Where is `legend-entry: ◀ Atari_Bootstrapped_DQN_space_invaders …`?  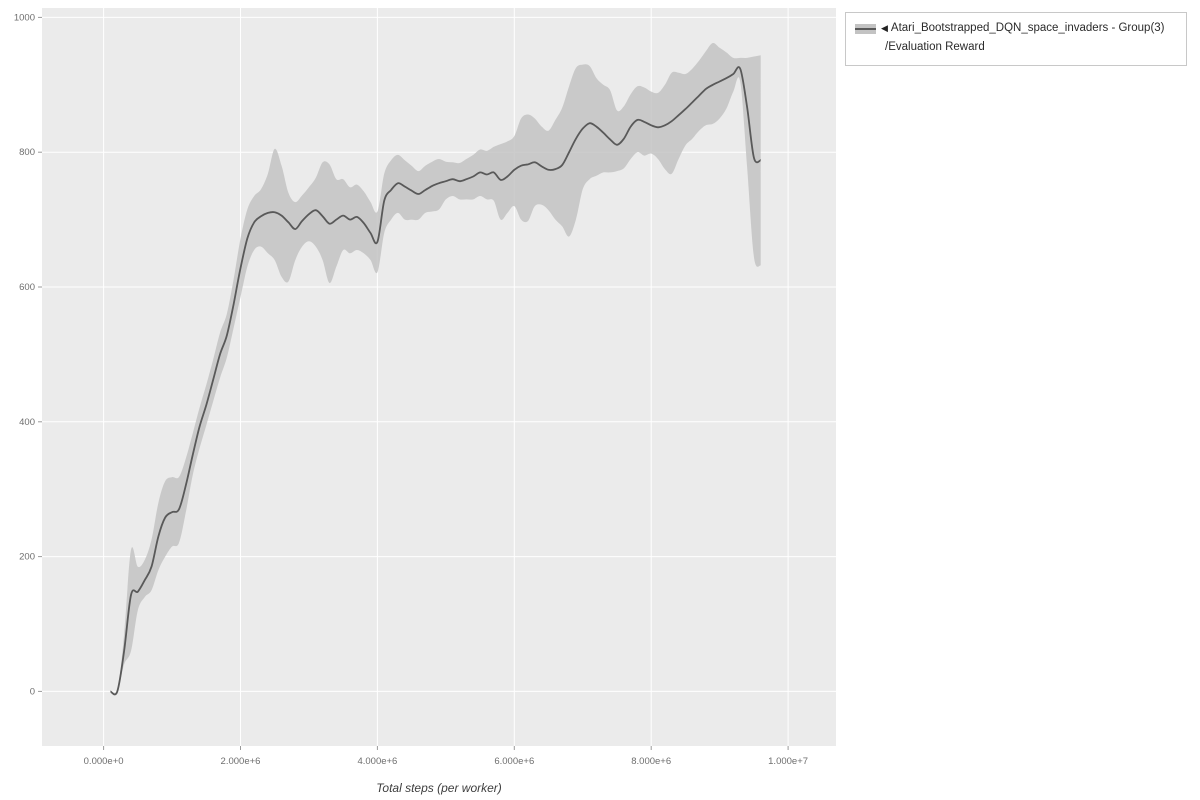 legend-entry: ◀ Atari_Bootstrapped_DQN_space_invaders … is located at coordinates (1016, 29).